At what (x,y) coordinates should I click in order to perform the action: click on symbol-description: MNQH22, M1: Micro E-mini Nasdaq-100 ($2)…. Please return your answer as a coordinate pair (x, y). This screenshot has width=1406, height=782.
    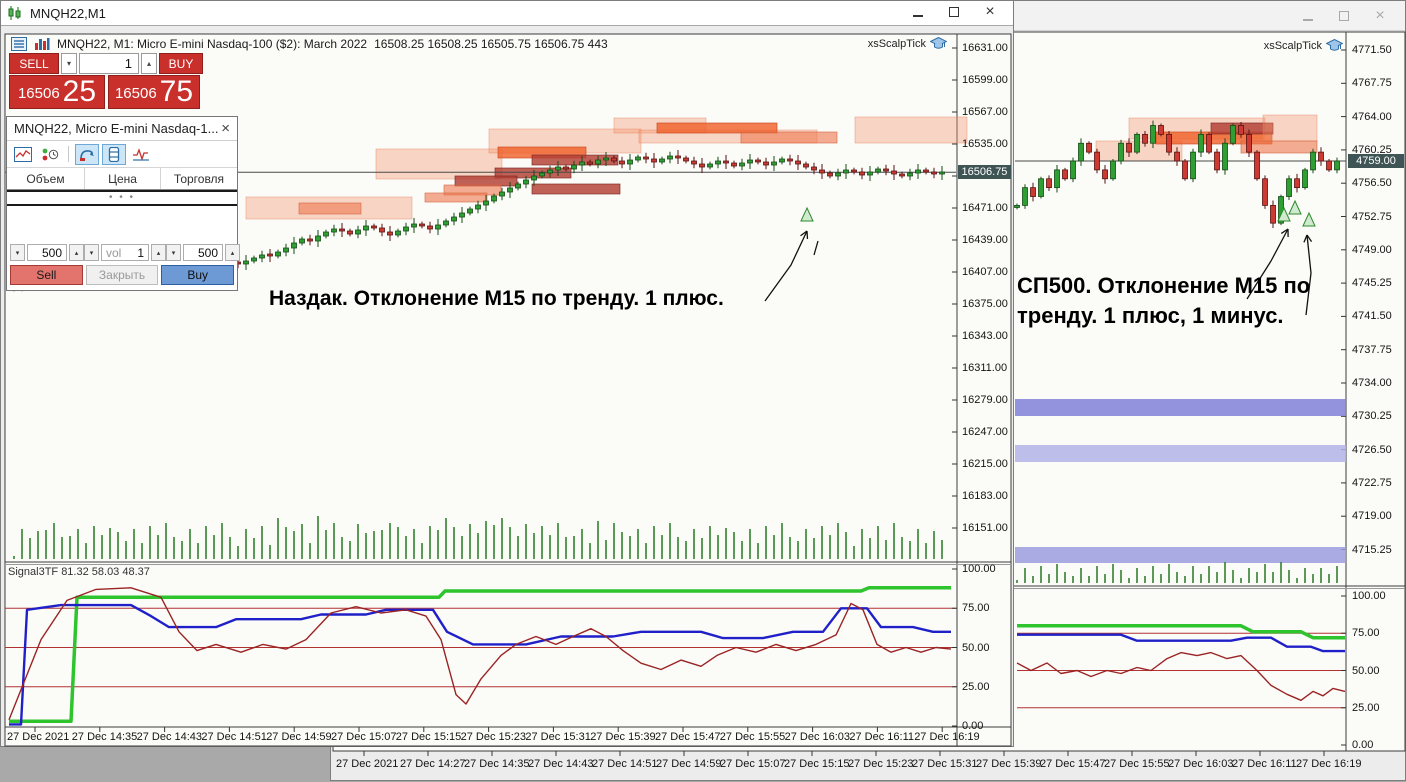
    Looking at the image, I should click on (212, 44).